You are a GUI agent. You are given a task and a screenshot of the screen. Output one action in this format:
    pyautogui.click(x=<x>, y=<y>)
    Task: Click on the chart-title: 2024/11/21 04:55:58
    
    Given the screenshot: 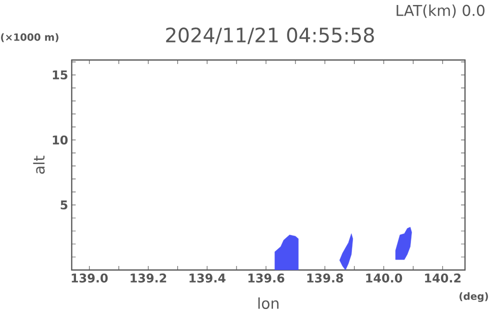 What is the action you would take?
    pyautogui.click(x=270, y=36)
    